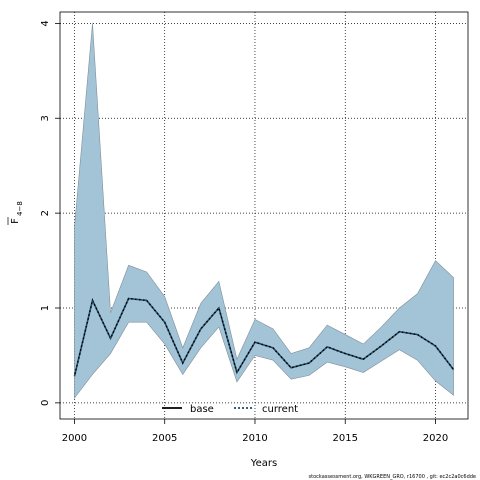  I want to click on y-axis-ticks: 0 1 2 3 4, so click(50, 213).